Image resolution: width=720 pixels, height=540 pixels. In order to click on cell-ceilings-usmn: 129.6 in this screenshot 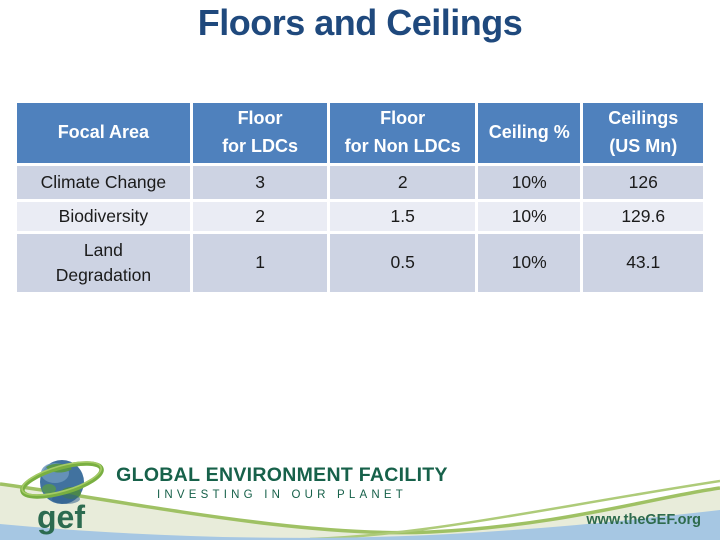, I will do `click(643, 216)`.